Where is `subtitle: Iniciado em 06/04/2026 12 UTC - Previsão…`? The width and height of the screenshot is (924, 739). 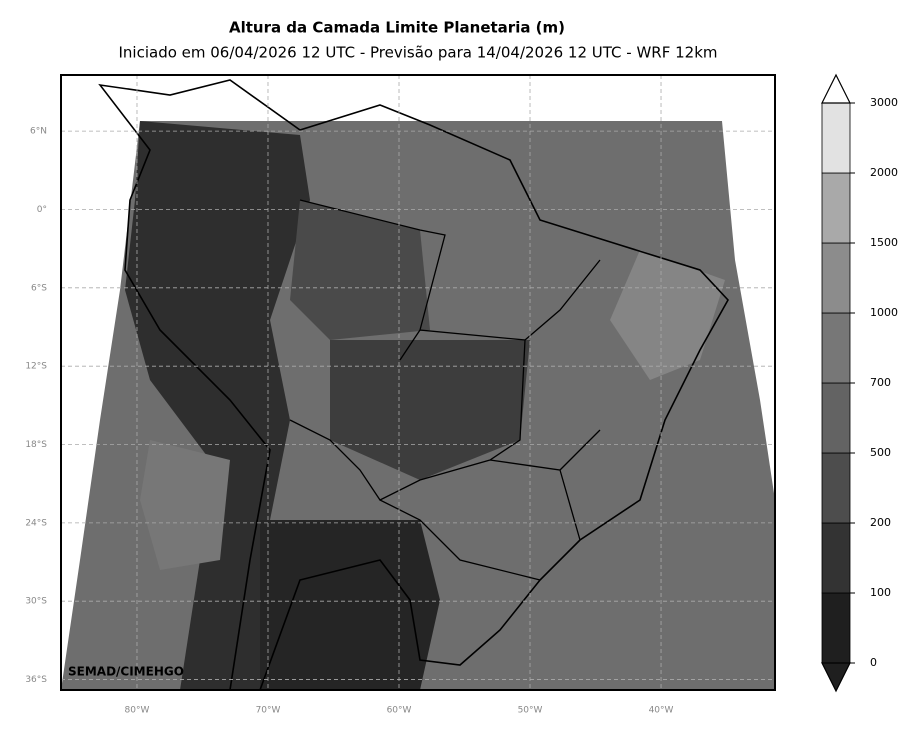 subtitle: Iniciado em 06/04/2026 12 UTC - Previsão… is located at coordinates (417, 53).